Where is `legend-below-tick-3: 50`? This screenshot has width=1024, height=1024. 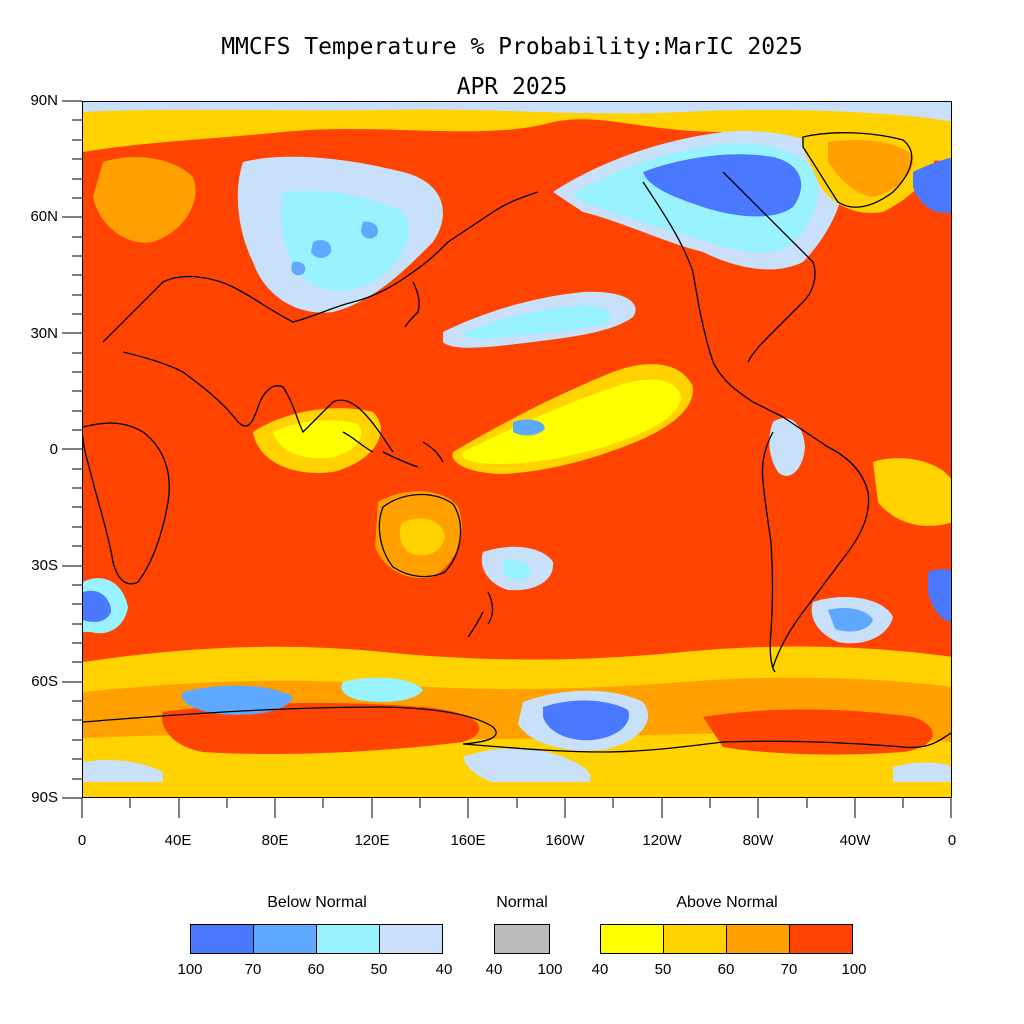 legend-below-tick-3: 50 is located at coordinates (379, 969).